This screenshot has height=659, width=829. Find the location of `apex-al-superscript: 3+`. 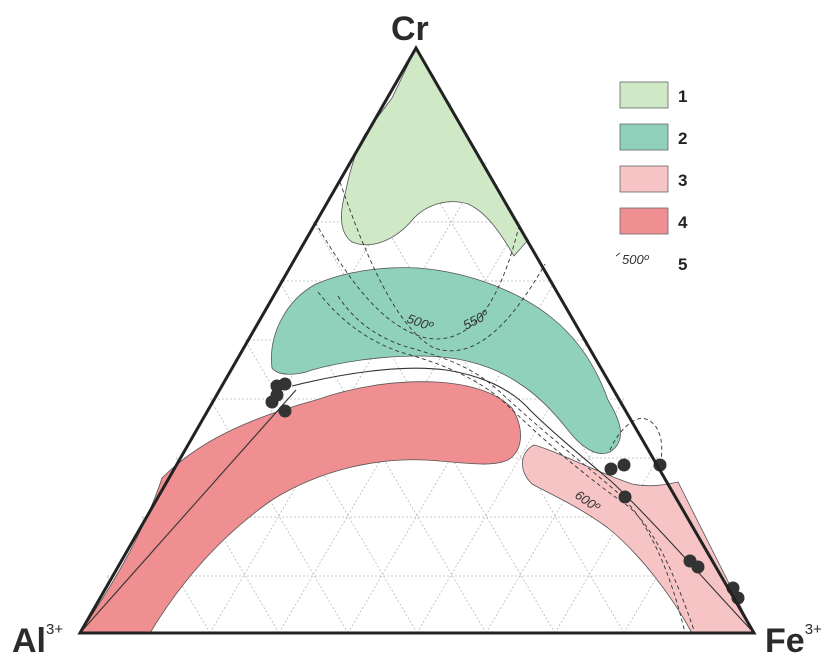

apex-al-superscript: 3+ is located at coordinates (54, 629).